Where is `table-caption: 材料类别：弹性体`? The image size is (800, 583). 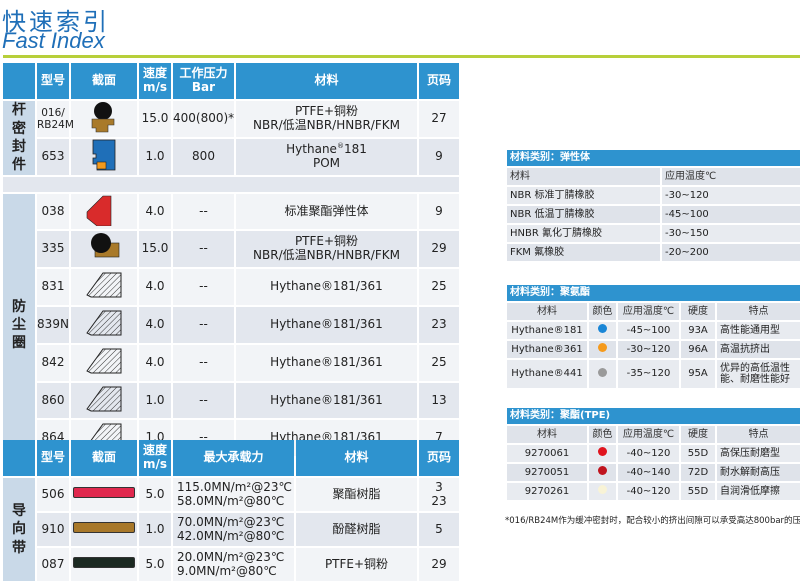 table-caption: 材料类别：弹性体 is located at coordinates (653, 158).